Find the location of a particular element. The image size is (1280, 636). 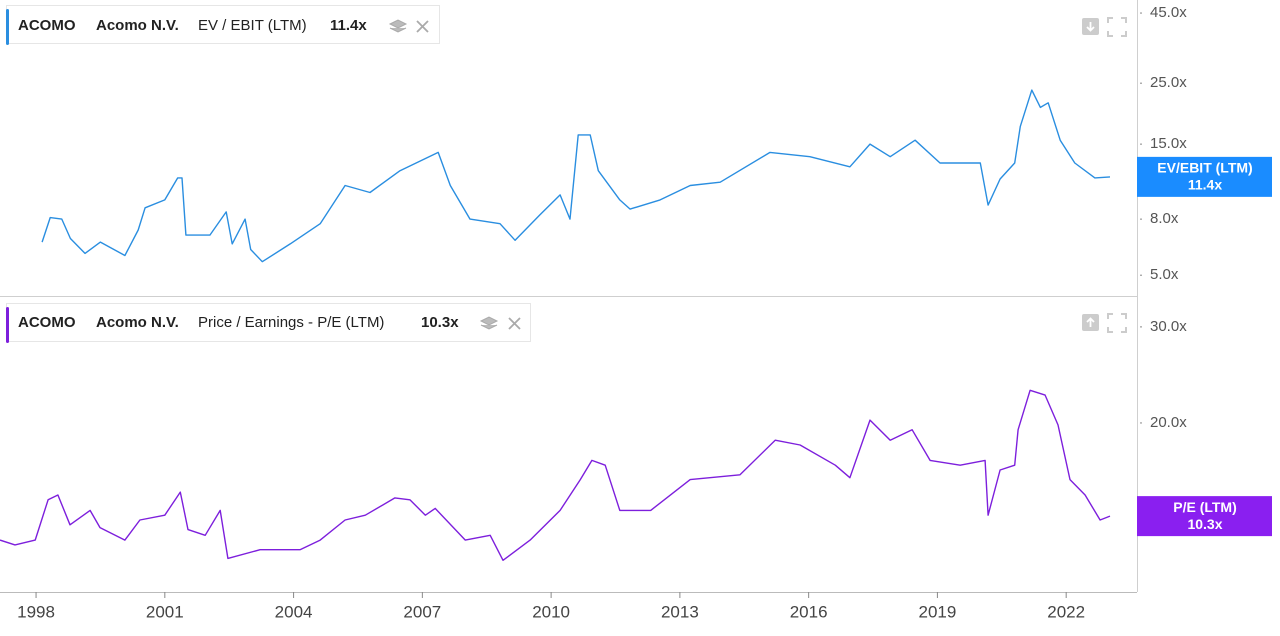

metric: EV / EBIT (LTM) is located at coordinates (252, 25).